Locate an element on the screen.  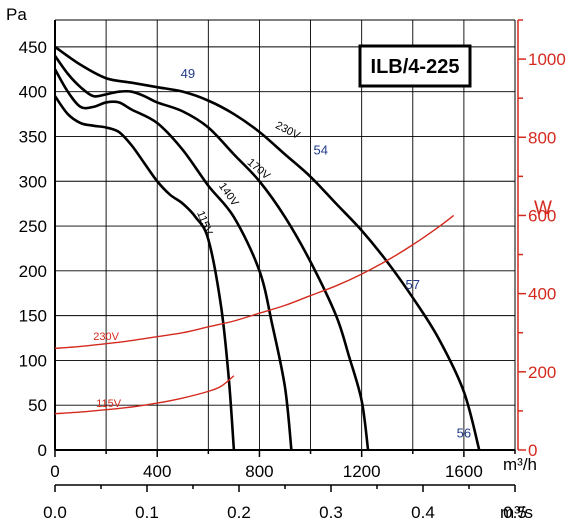
y-right-tick-label: 800 is located at coordinates (542, 137).